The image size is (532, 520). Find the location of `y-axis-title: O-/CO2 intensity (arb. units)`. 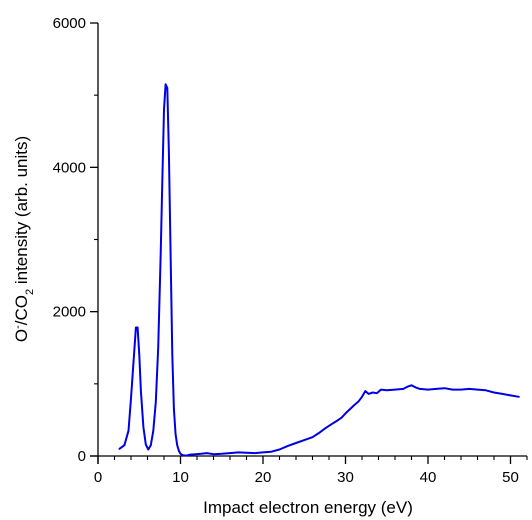

y-axis-title: O-/CO2 intensity (arb. units) is located at coordinates (24, 239).